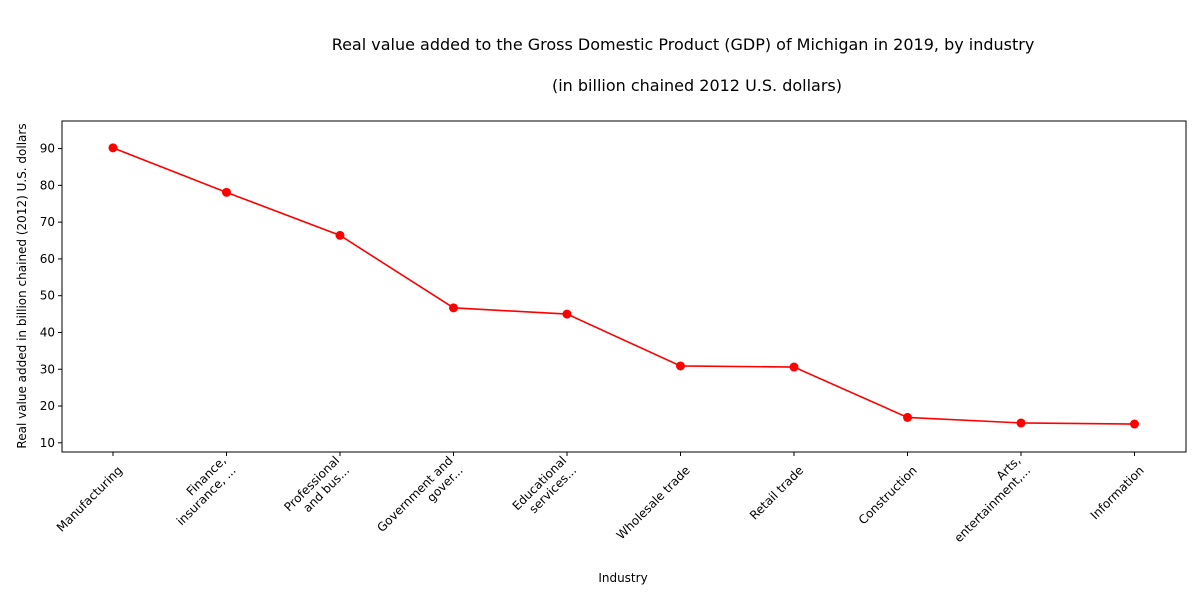  I want to click on chart-title-line2: (in billion chained 2012 U.S. dollars), so click(697, 85).